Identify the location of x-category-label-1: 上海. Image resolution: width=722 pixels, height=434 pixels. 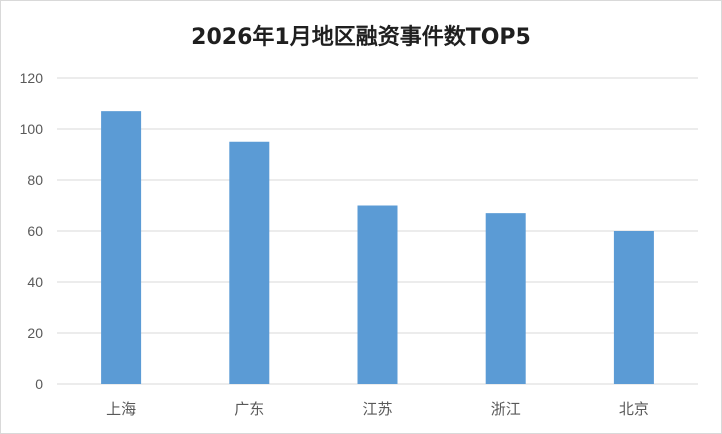
(121, 409).